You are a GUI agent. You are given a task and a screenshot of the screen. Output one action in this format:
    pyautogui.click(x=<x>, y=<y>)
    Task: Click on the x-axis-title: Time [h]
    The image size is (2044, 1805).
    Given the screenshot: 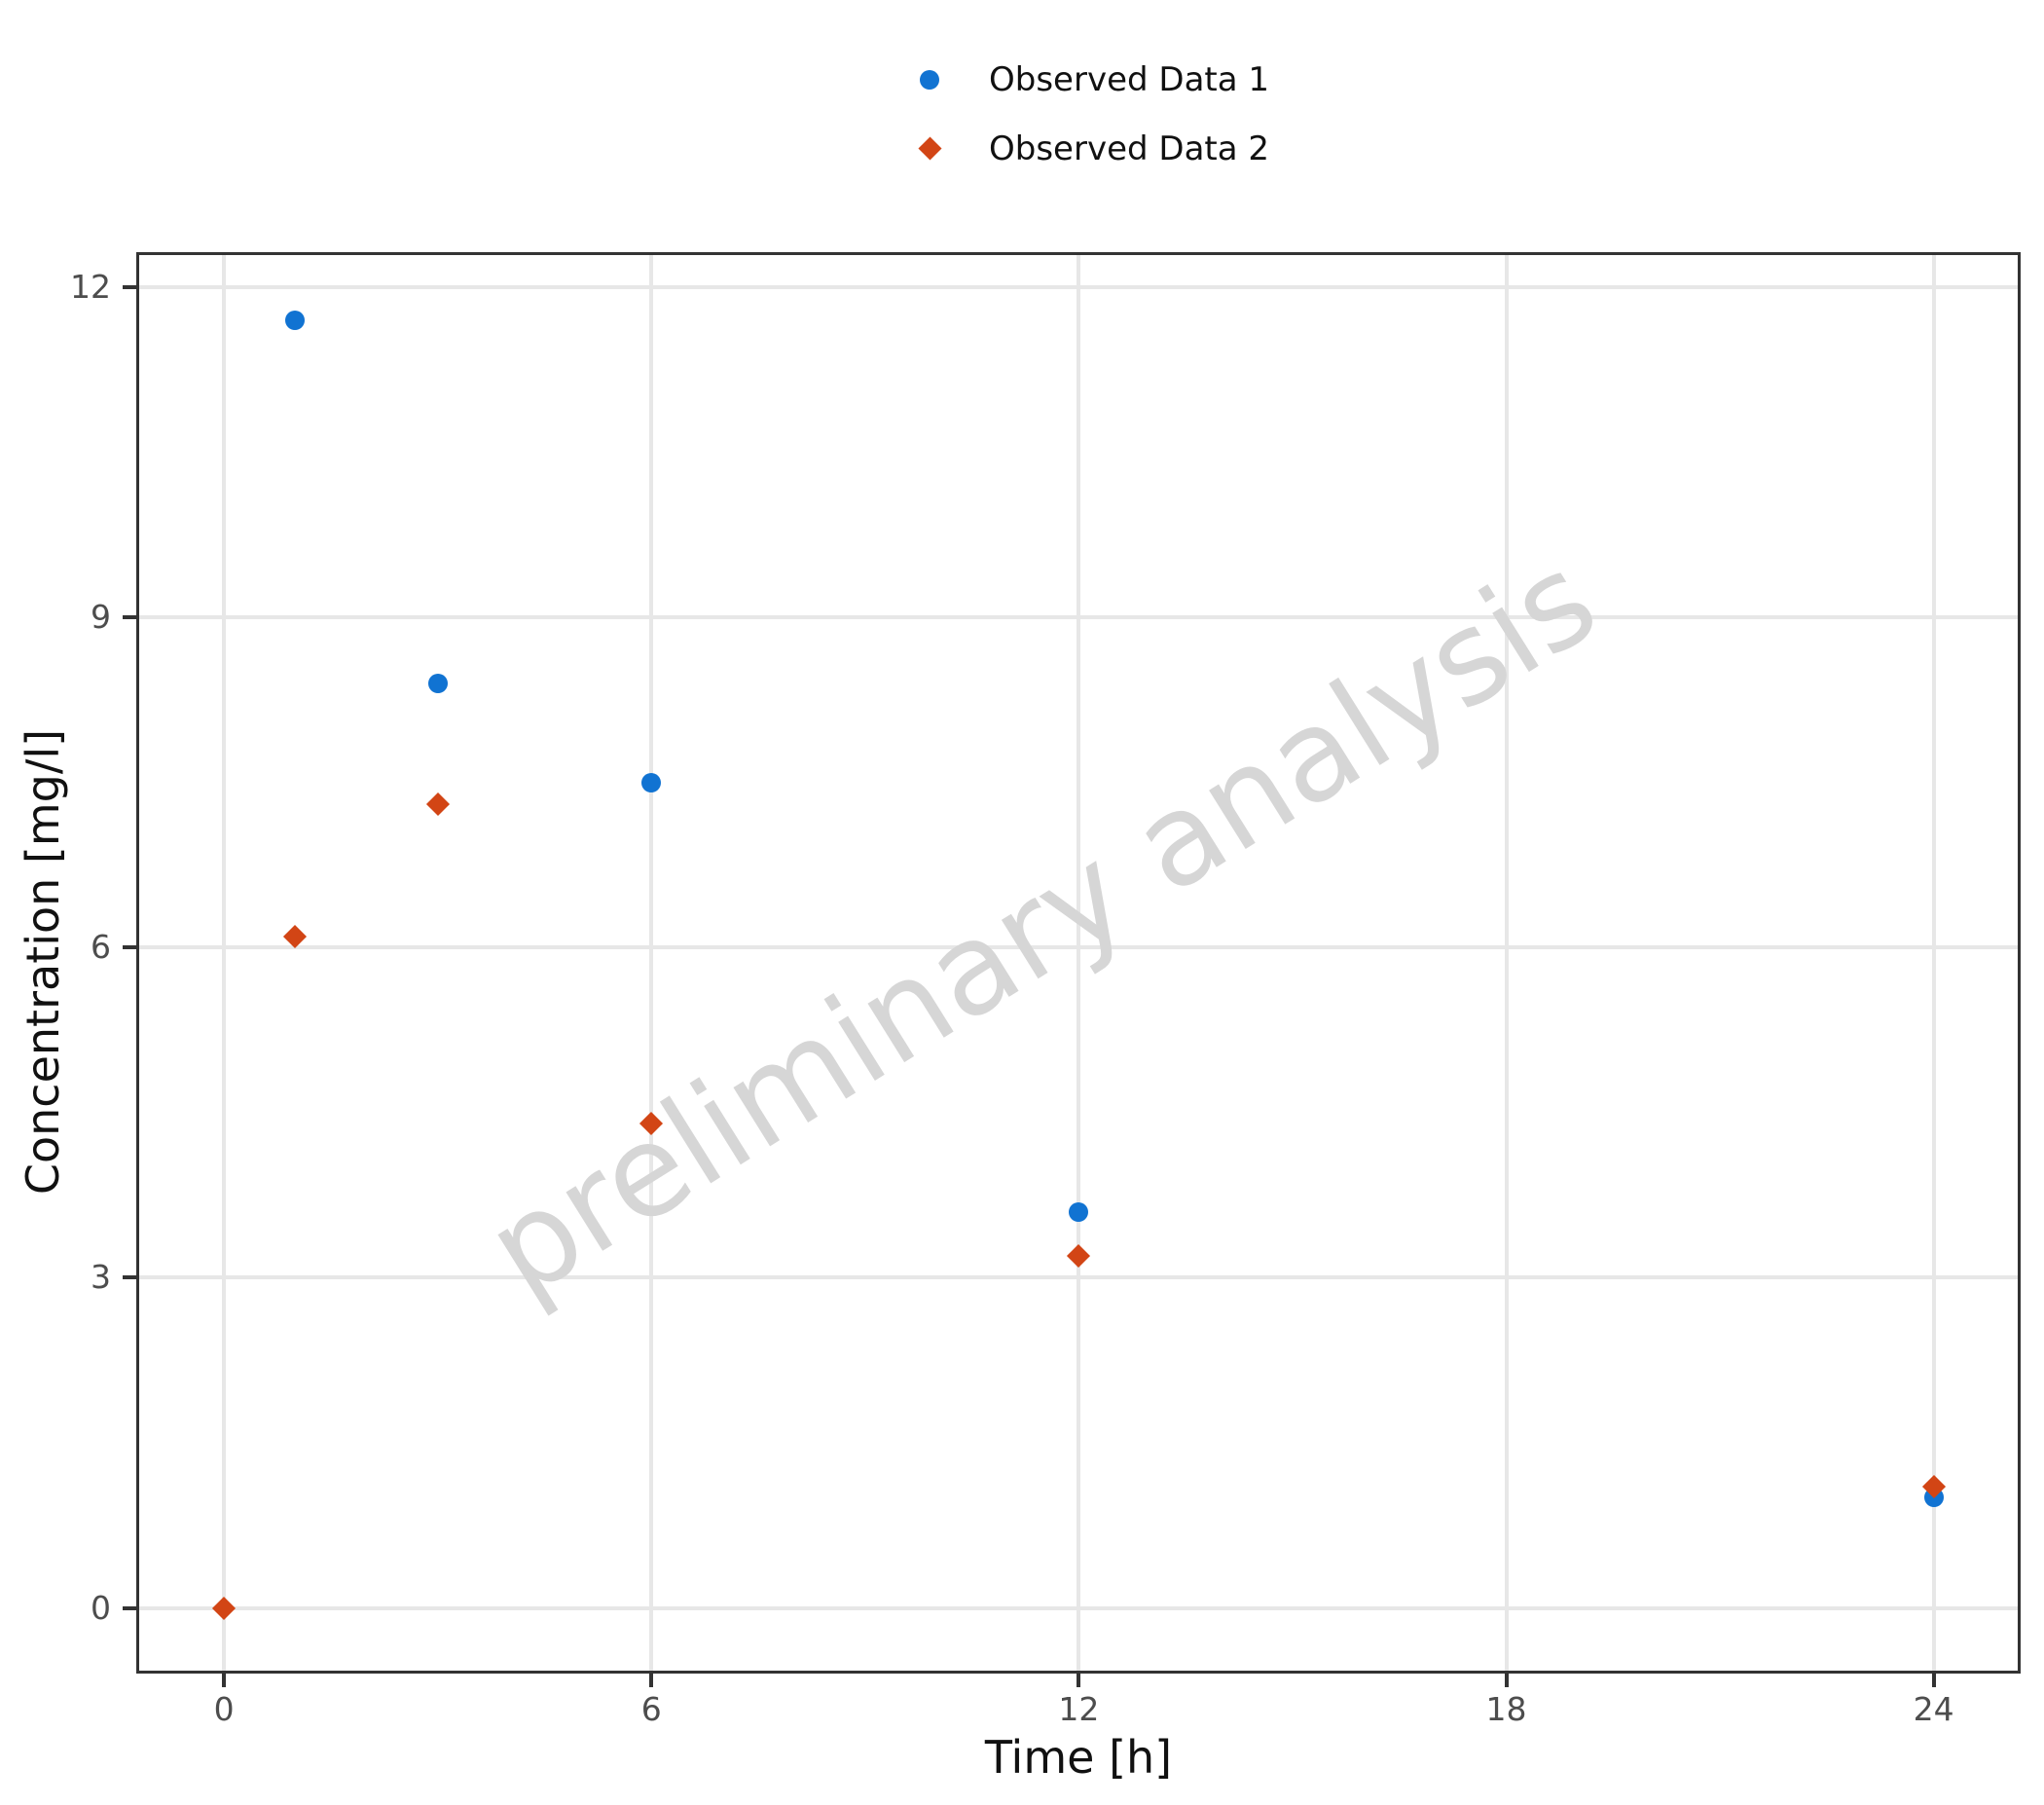 What is the action you would take?
    pyautogui.click(x=1079, y=1757)
    